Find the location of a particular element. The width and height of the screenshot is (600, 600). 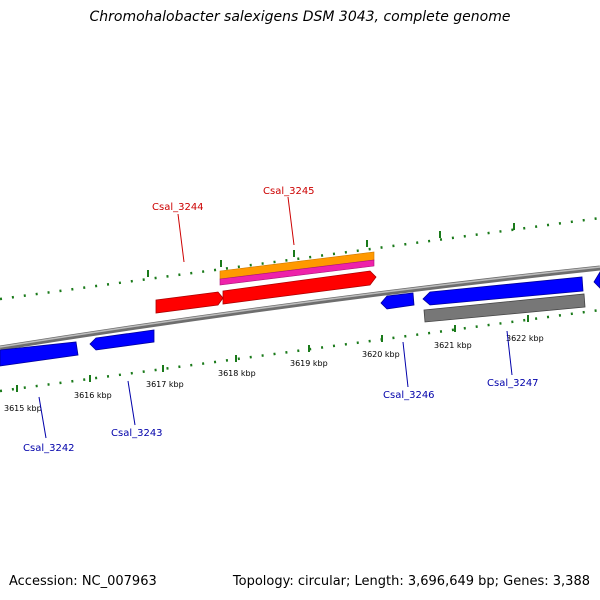

gene-label-csal-3242: Csal_3242 is located at coordinates (49, 448).